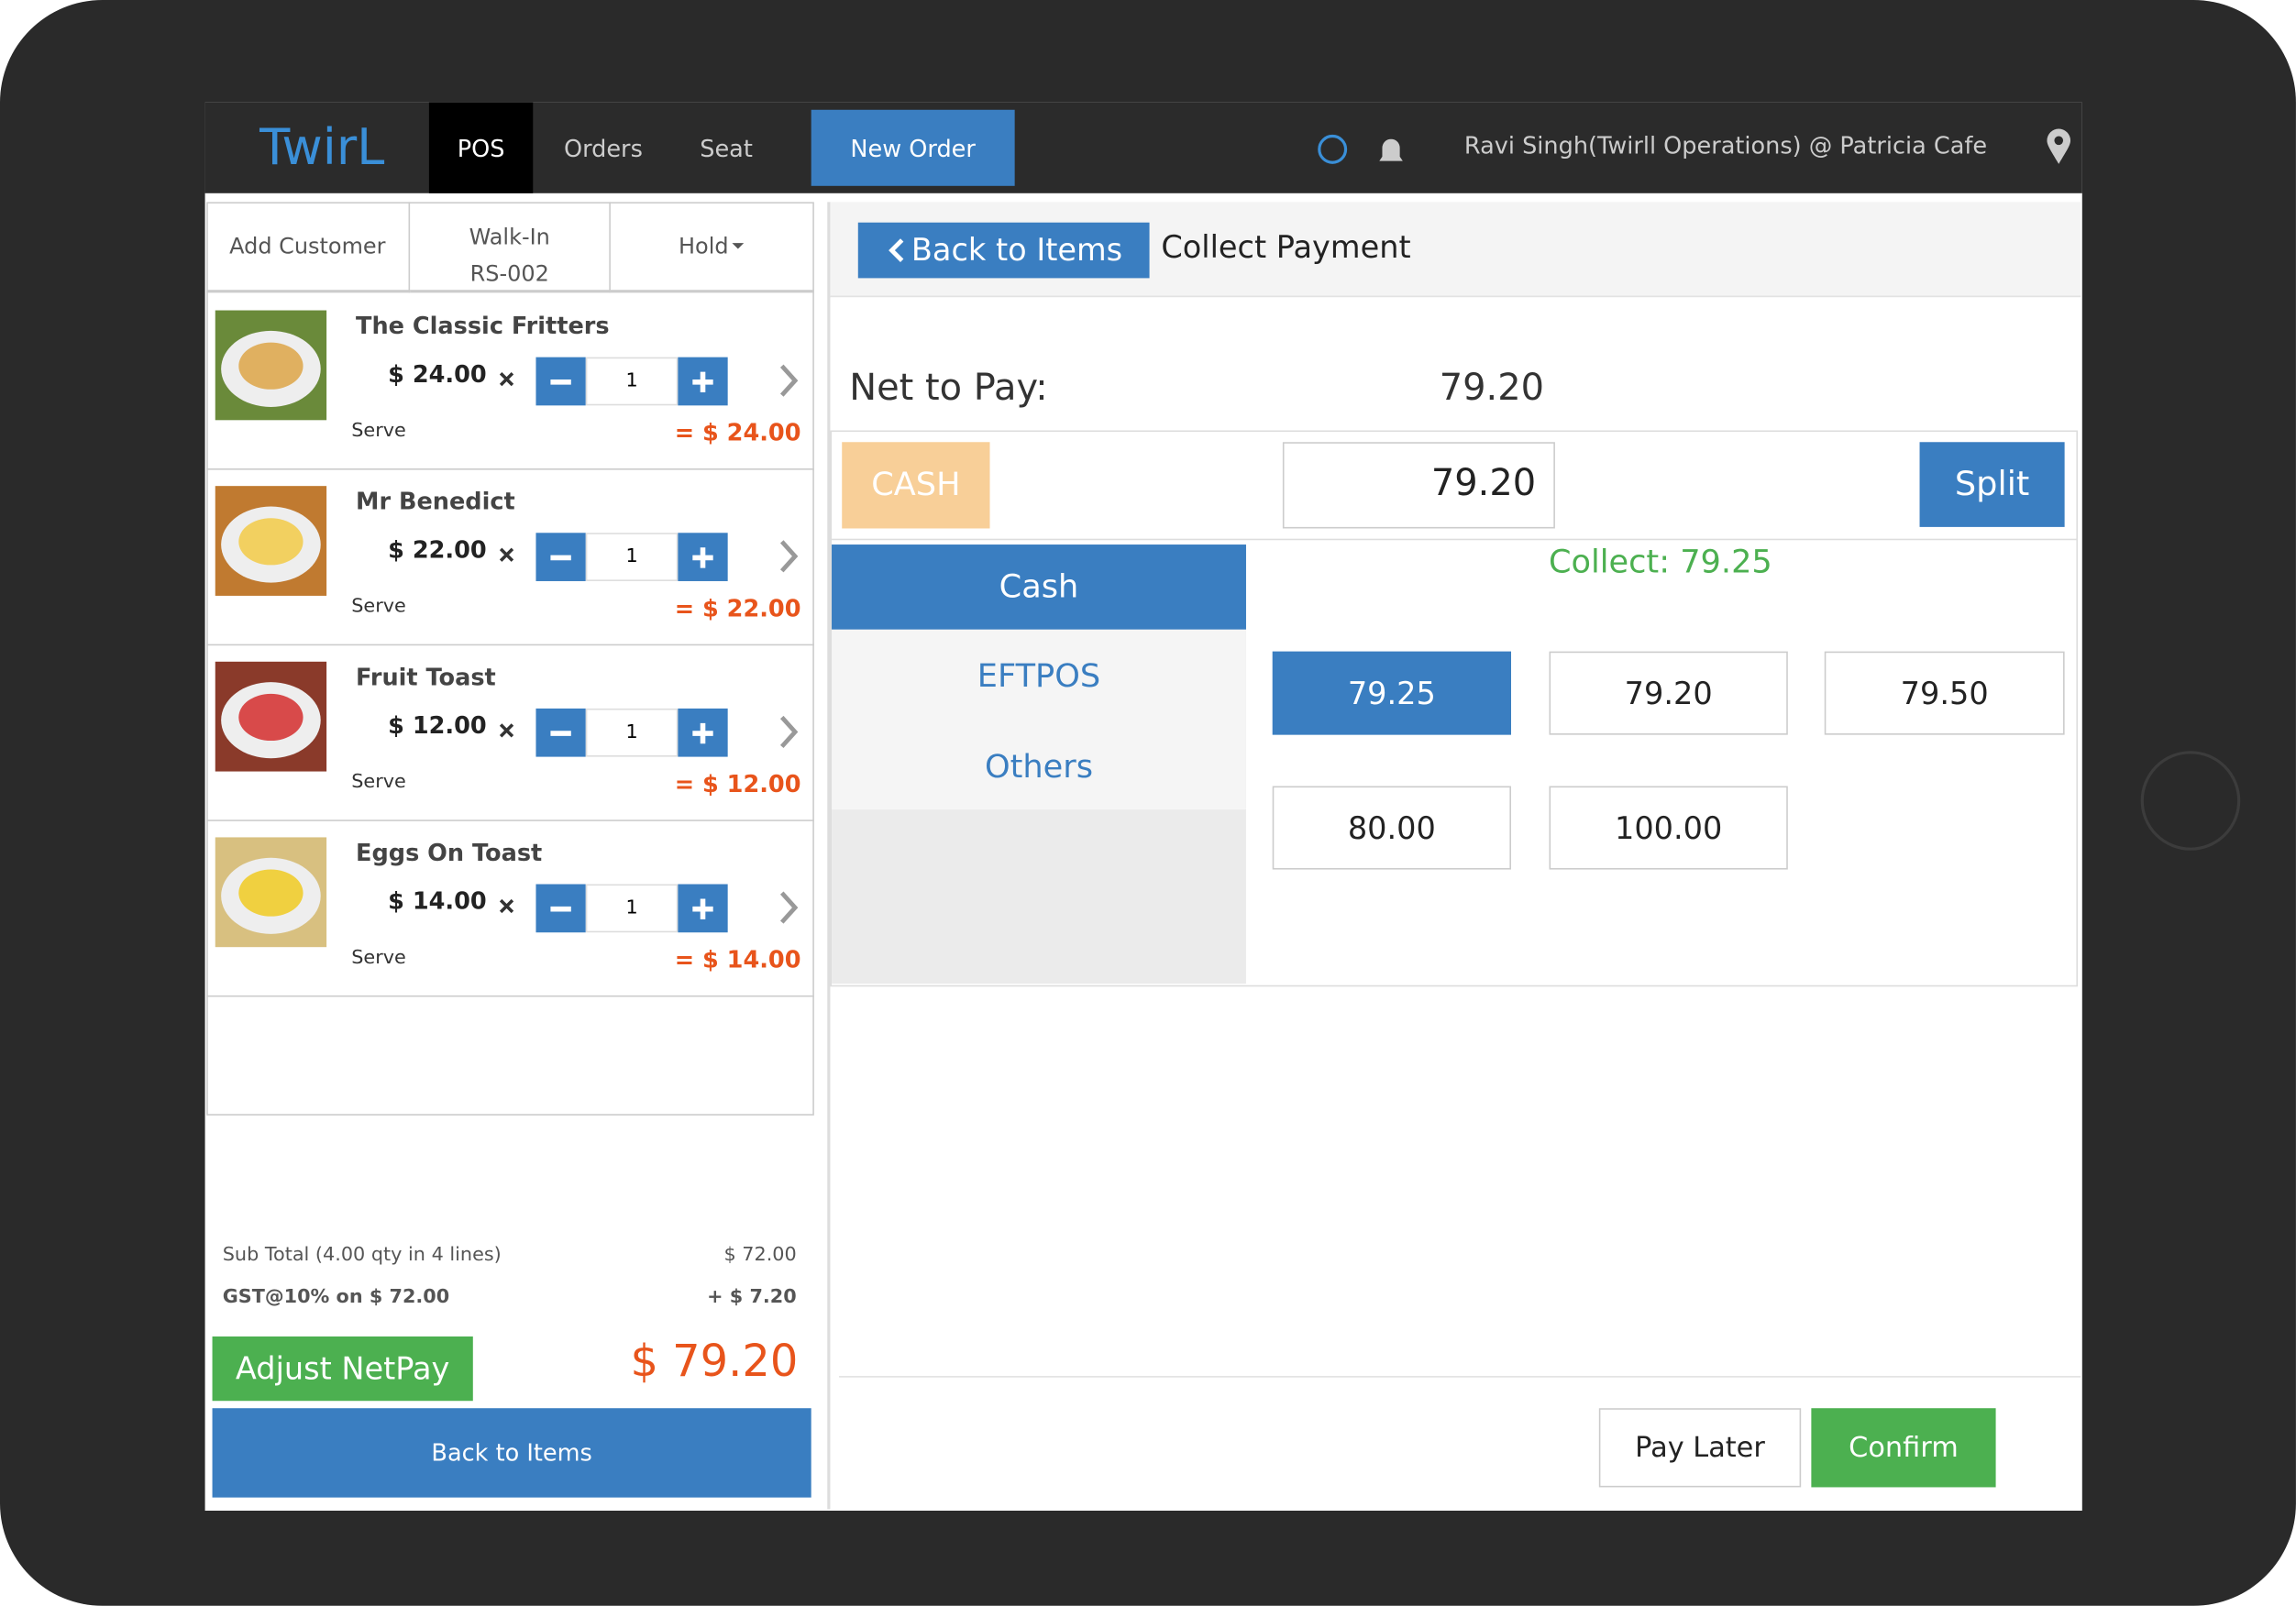 The height and width of the screenshot is (1606, 2296). Describe the element at coordinates (1039, 719) in the screenshot. I see `method-list-bg` at that location.